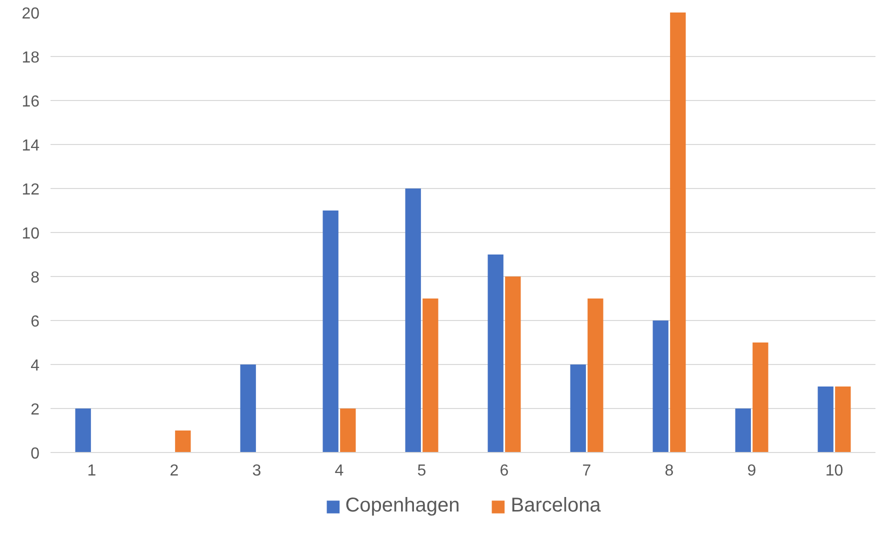 This screenshot has width=885, height=538. What do you see at coordinates (421, 471) in the screenshot?
I see `x-tick-label: 5` at bounding box center [421, 471].